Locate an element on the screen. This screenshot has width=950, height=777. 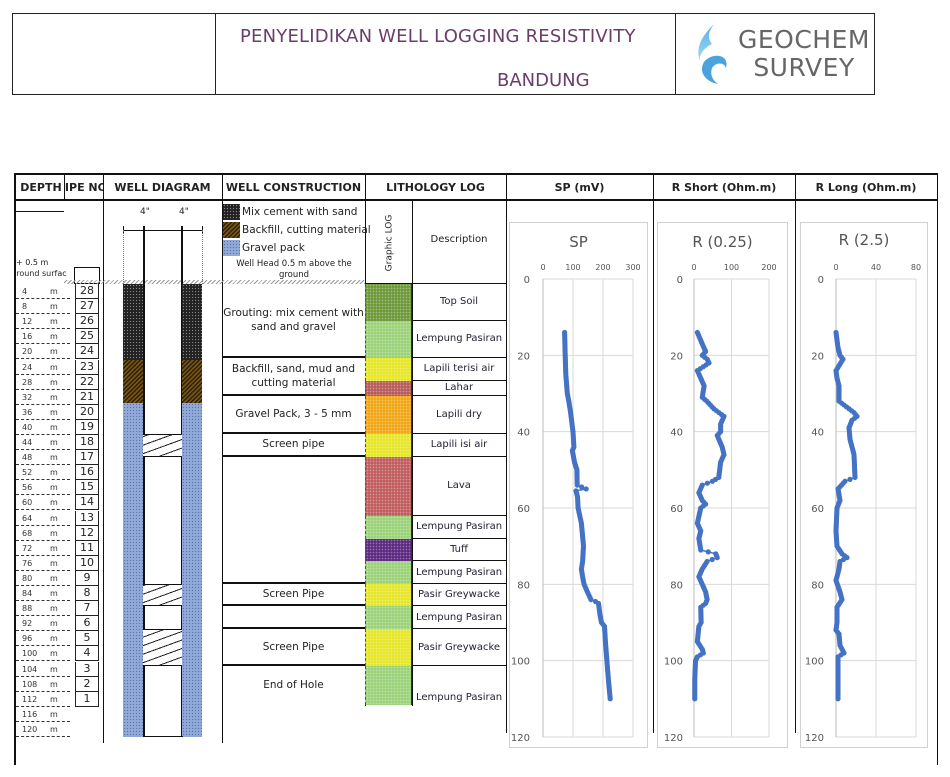
depth-row: 108 m is located at coordinates (43, 684).